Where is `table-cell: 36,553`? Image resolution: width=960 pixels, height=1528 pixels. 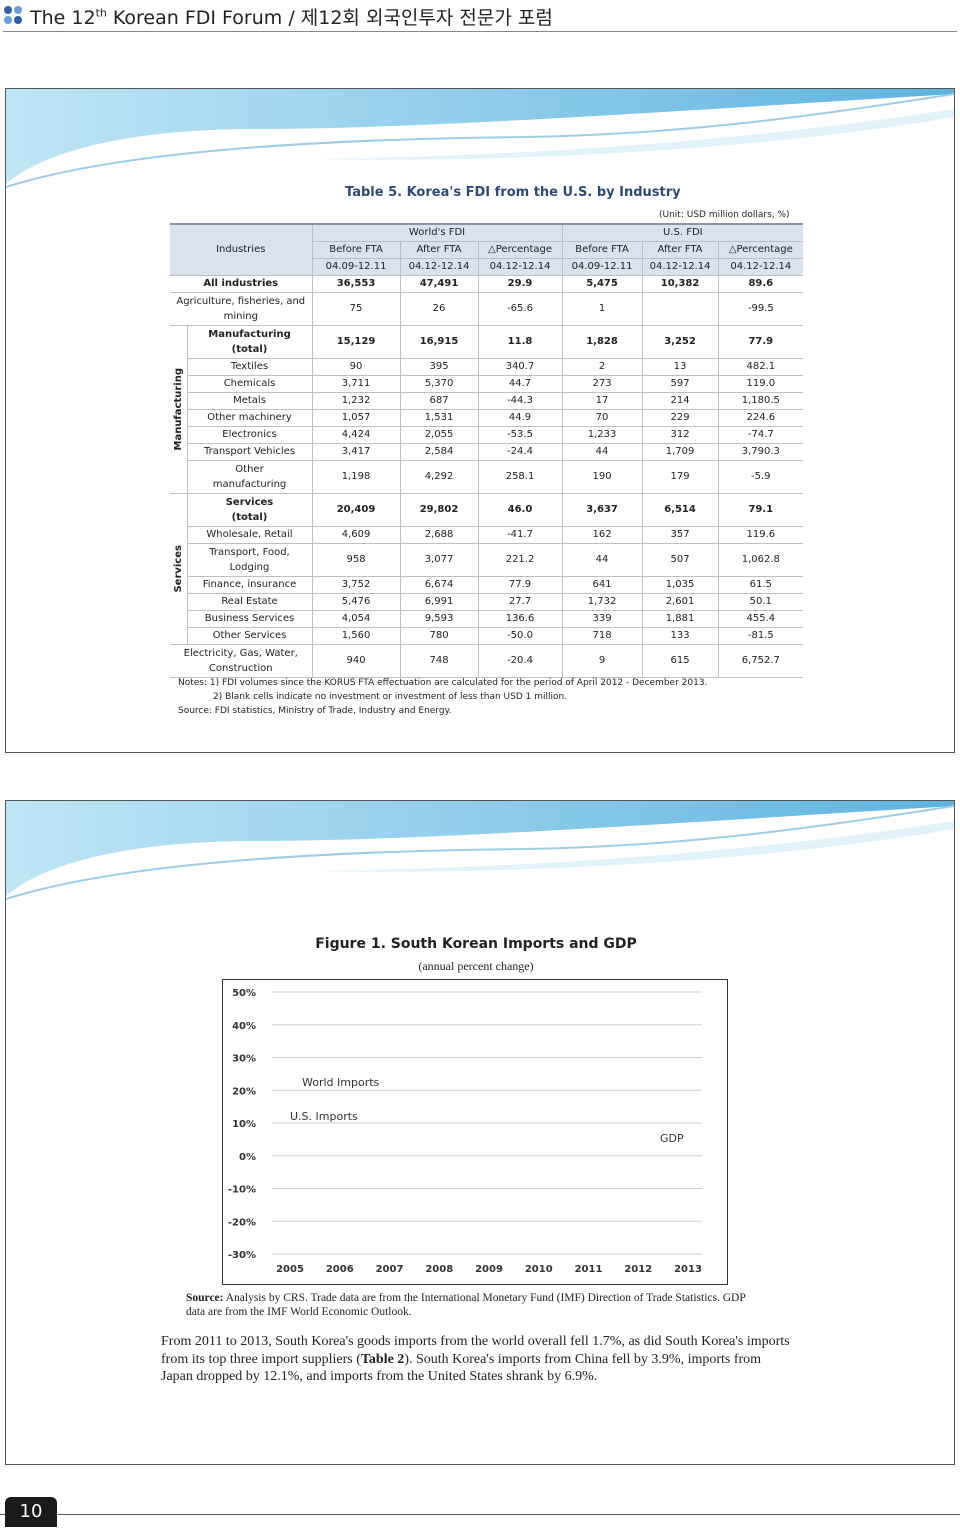 table-cell: 36,553 is located at coordinates (356, 284).